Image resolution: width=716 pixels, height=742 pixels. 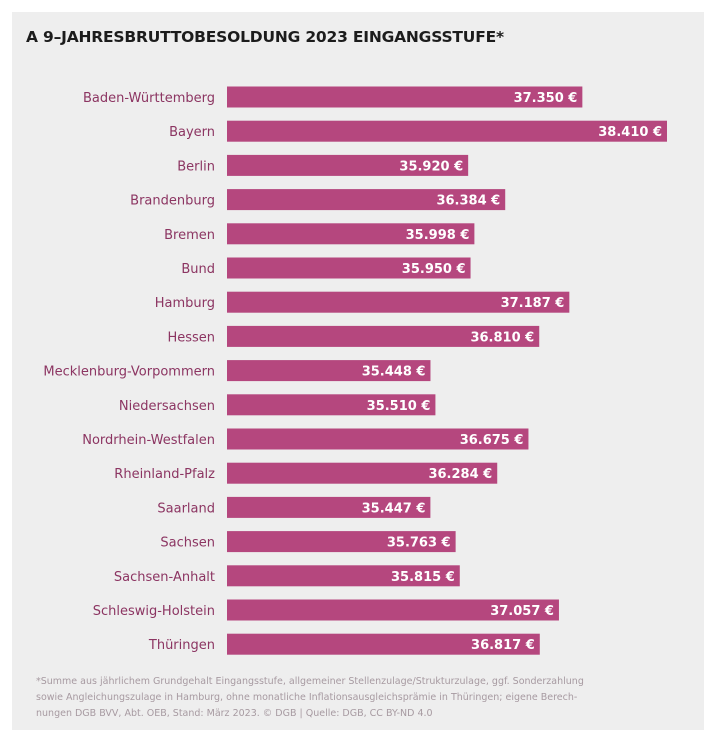 I want to click on value-label: 36.675 €, so click(x=492, y=440).